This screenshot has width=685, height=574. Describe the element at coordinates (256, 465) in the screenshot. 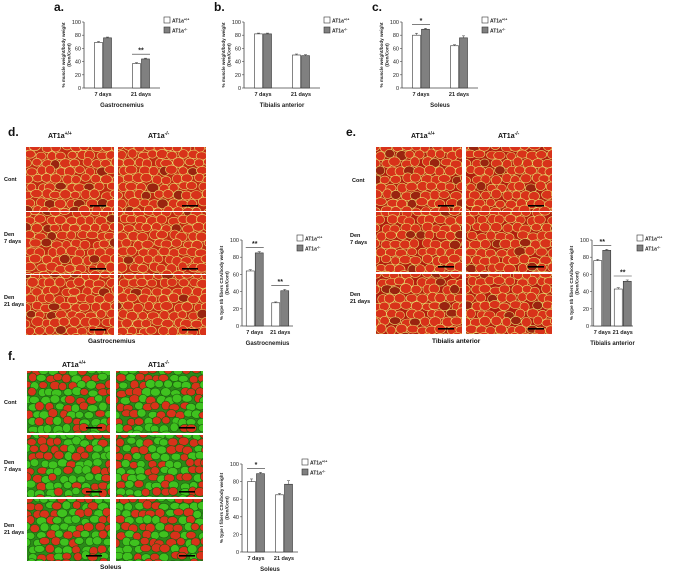

I see `significance-marker: *` at that location.